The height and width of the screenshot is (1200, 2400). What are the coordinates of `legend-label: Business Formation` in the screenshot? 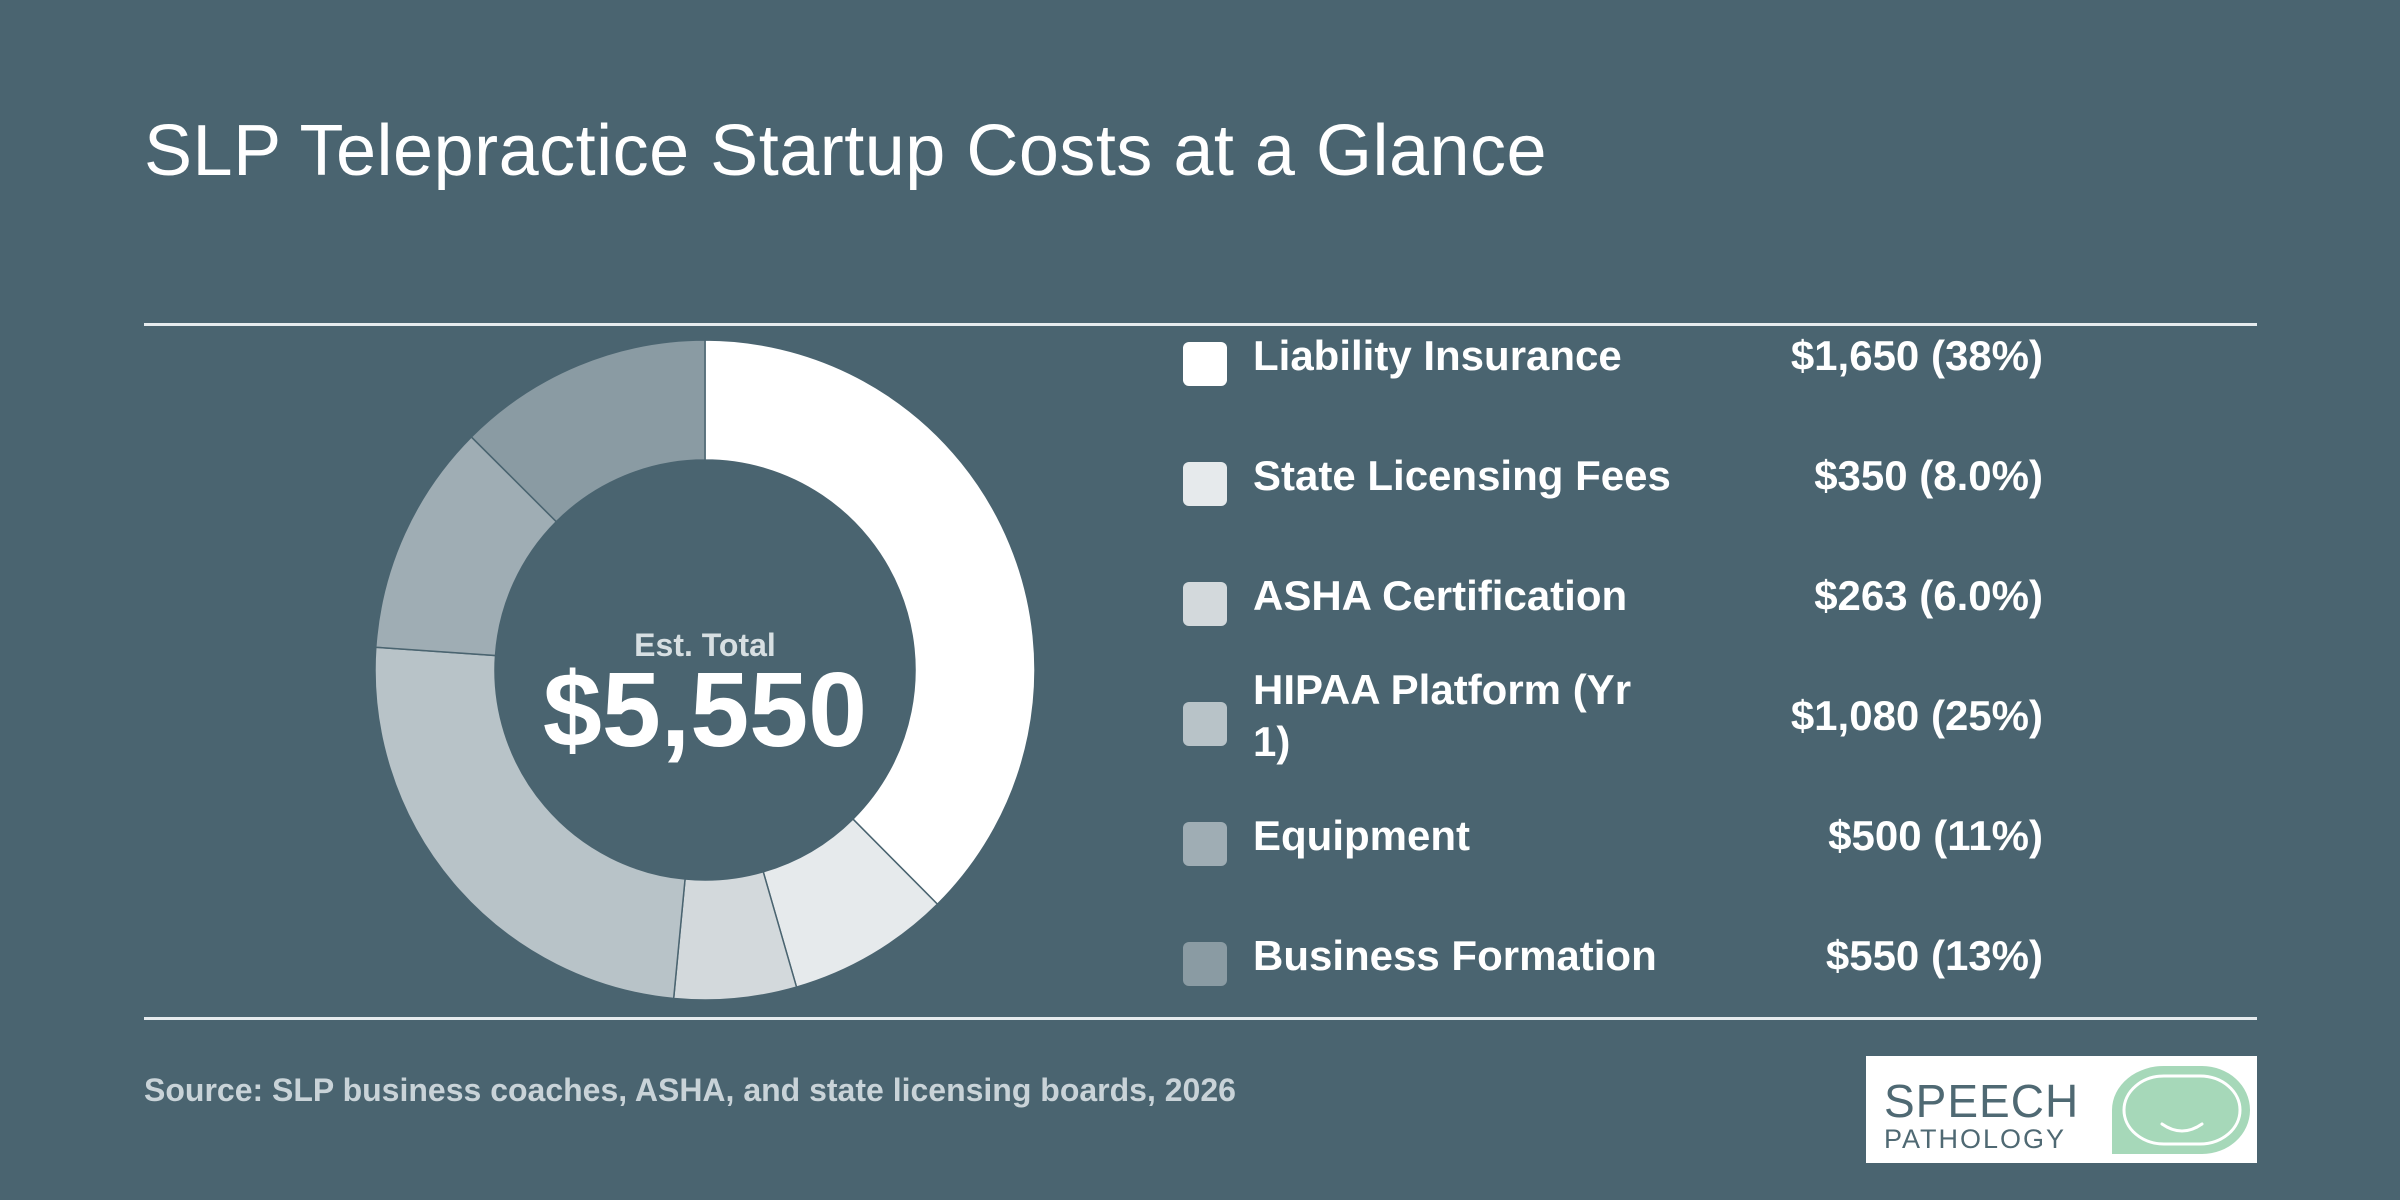 It's located at (1455, 955).